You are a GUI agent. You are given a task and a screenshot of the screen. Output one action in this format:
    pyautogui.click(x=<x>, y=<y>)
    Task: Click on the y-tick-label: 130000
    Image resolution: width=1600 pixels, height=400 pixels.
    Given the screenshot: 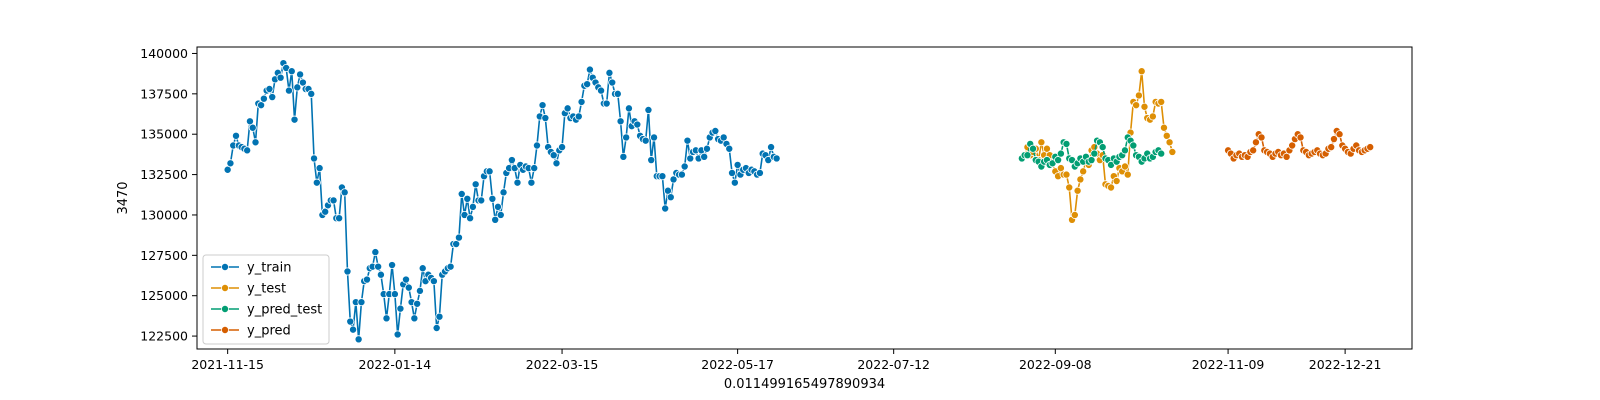 What is the action you would take?
    pyautogui.click(x=164, y=214)
    